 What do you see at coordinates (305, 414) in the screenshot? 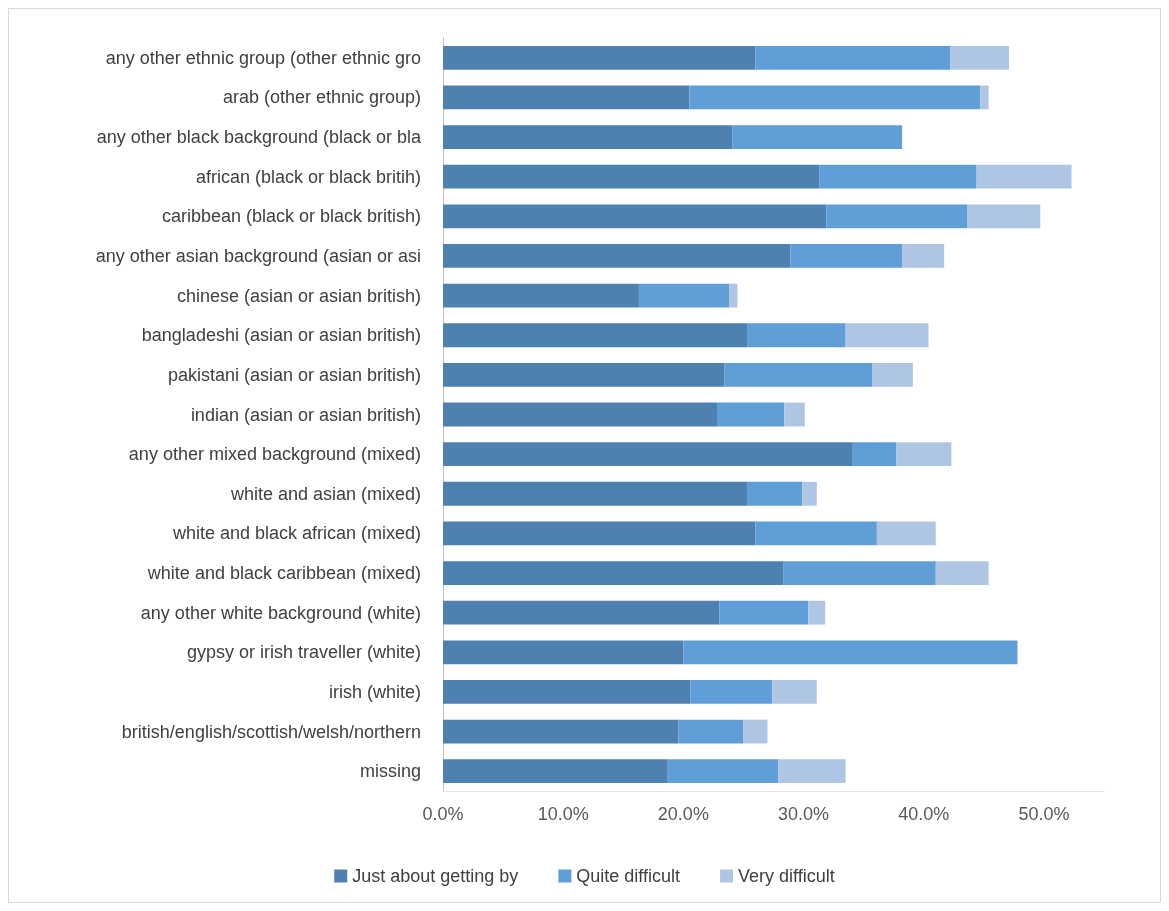
I see `y-tick-label: indian (asian or asian british)` at bounding box center [305, 414].